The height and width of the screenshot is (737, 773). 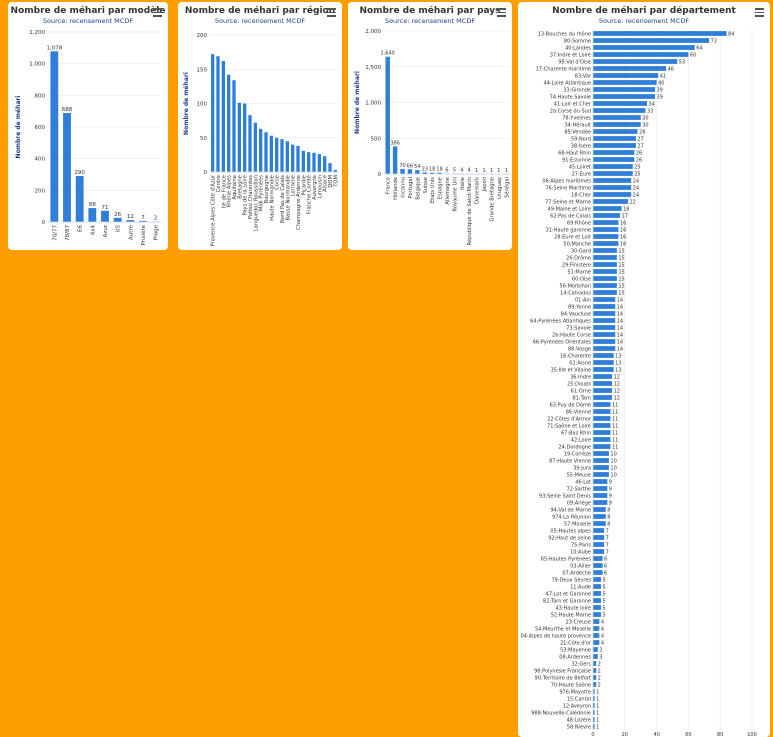 What do you see at coordinates (240, 187) in the screenshot?
I see `x-tick-label: Bretagne` at bounding box center [240, 187].